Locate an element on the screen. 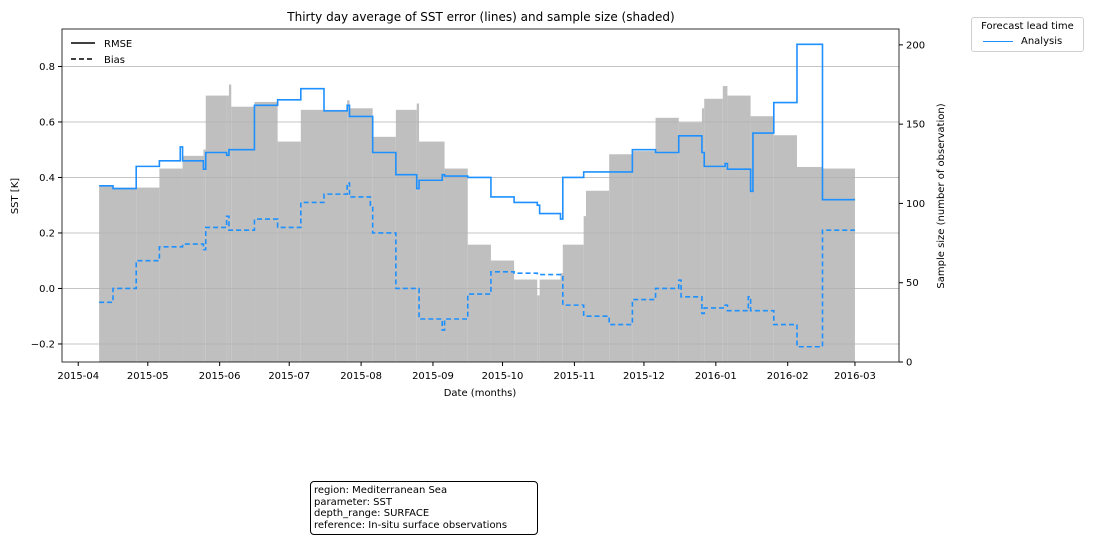 This screenshot has height=540, width=1094. x-tick-label: 2015-06 is located at coordinates (220, 376).